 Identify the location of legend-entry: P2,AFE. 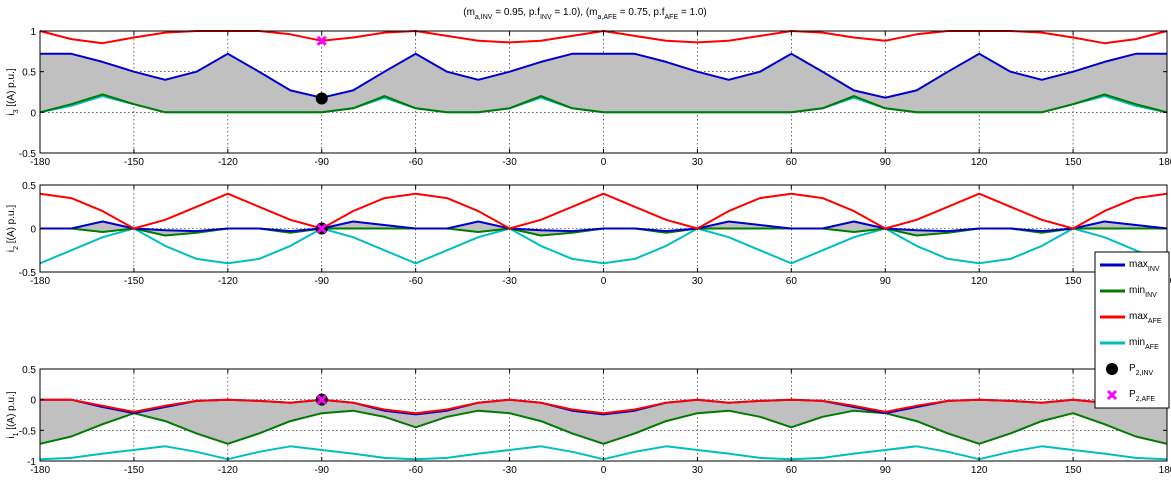
(1130, 396).